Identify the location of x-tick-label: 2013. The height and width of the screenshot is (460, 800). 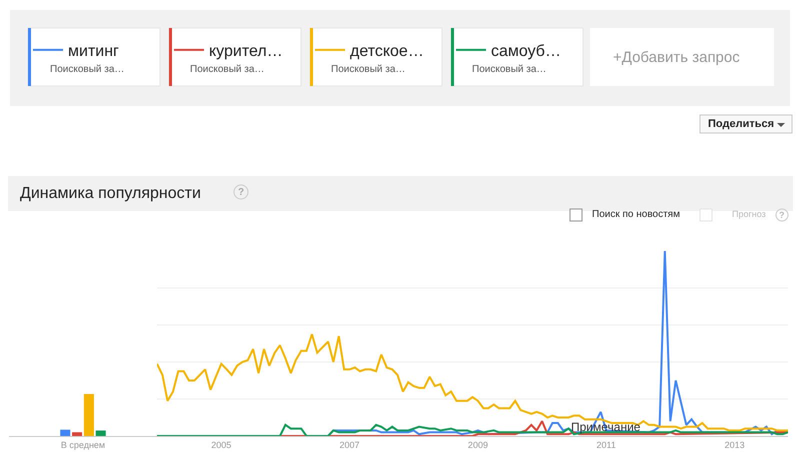
(734, 445).